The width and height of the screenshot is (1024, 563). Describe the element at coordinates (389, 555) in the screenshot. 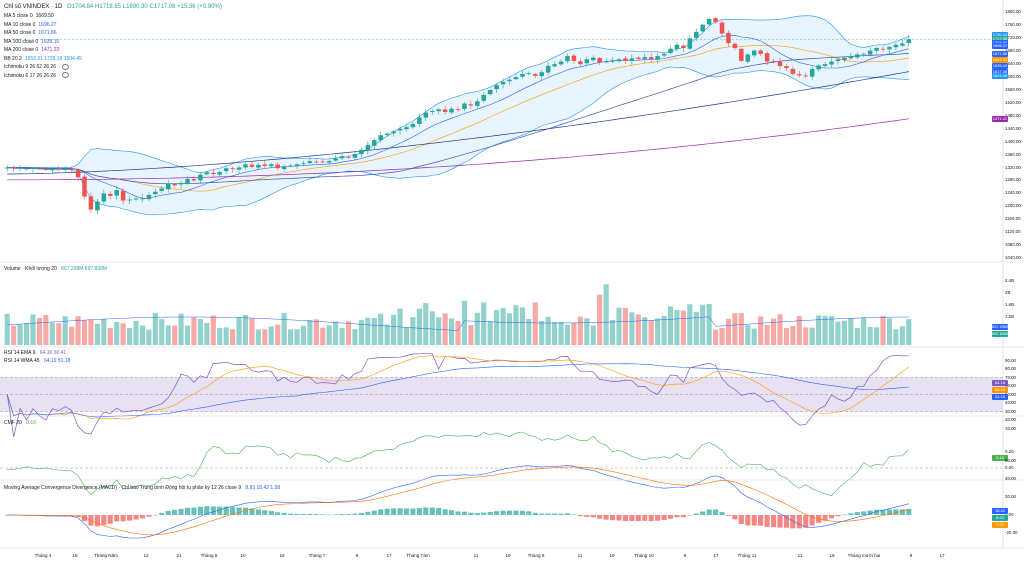

I see `time-axis-label: 17` at that location.